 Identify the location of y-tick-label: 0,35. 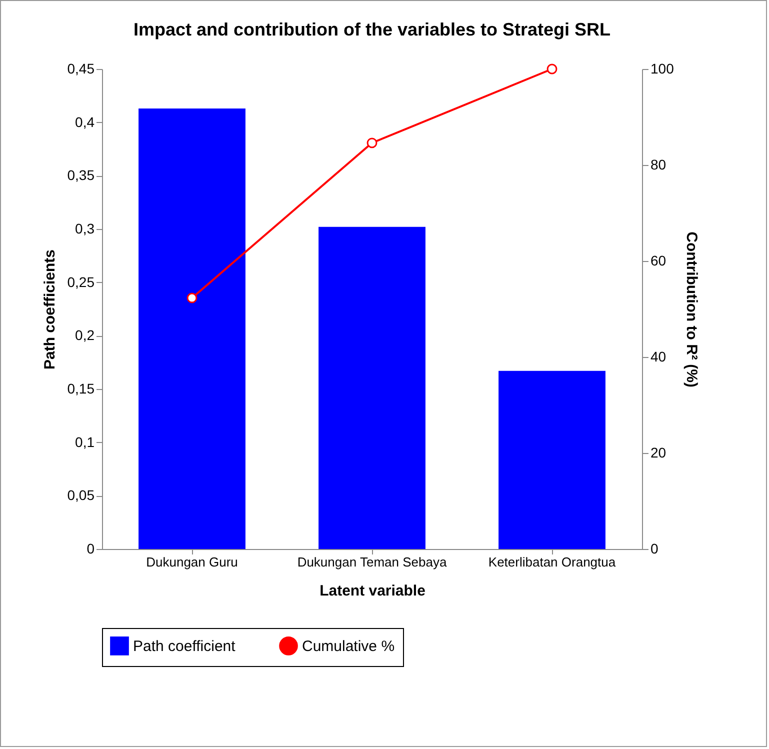
(81, 175).